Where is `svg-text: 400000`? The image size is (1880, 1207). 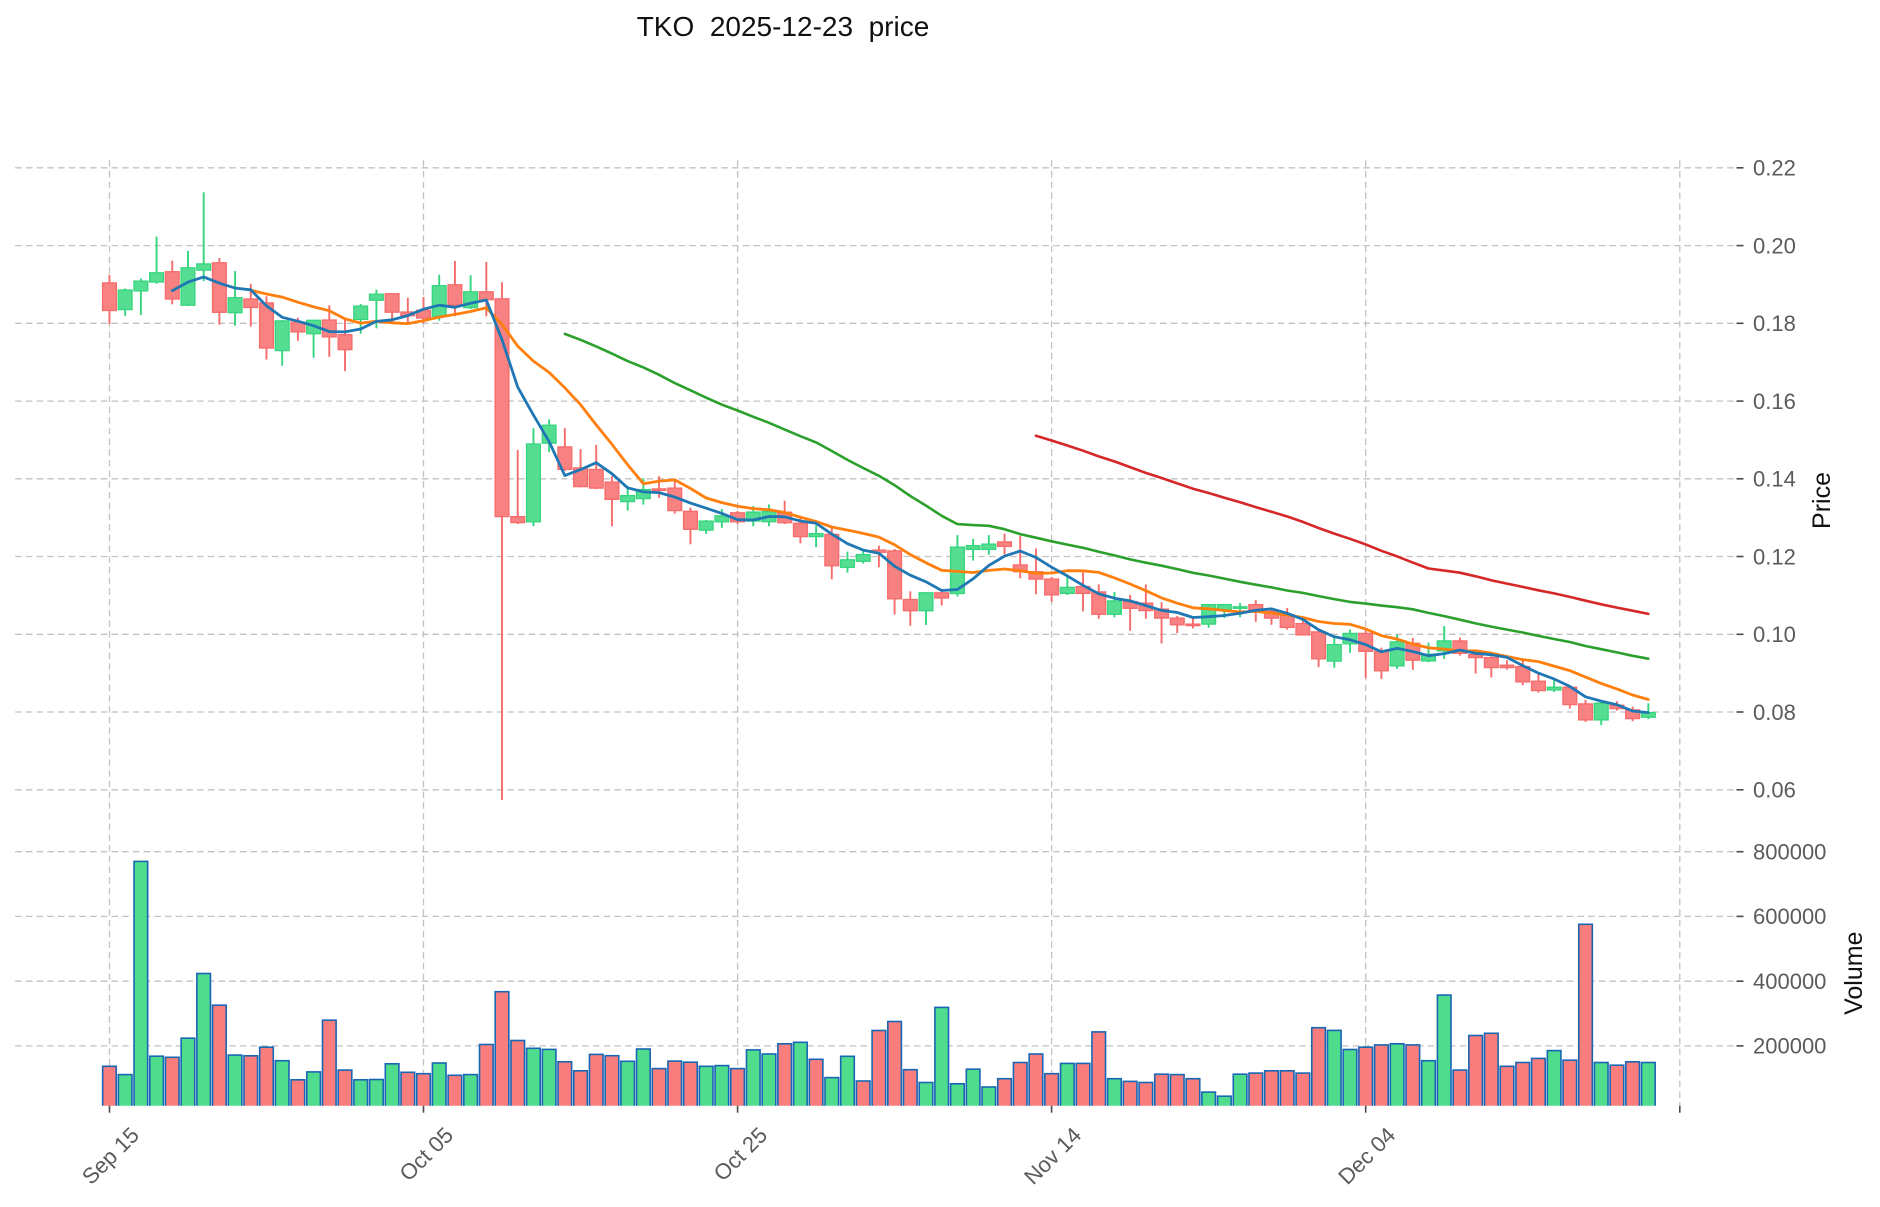
svg-text: 400000 is located at coordinates (1789, 981).